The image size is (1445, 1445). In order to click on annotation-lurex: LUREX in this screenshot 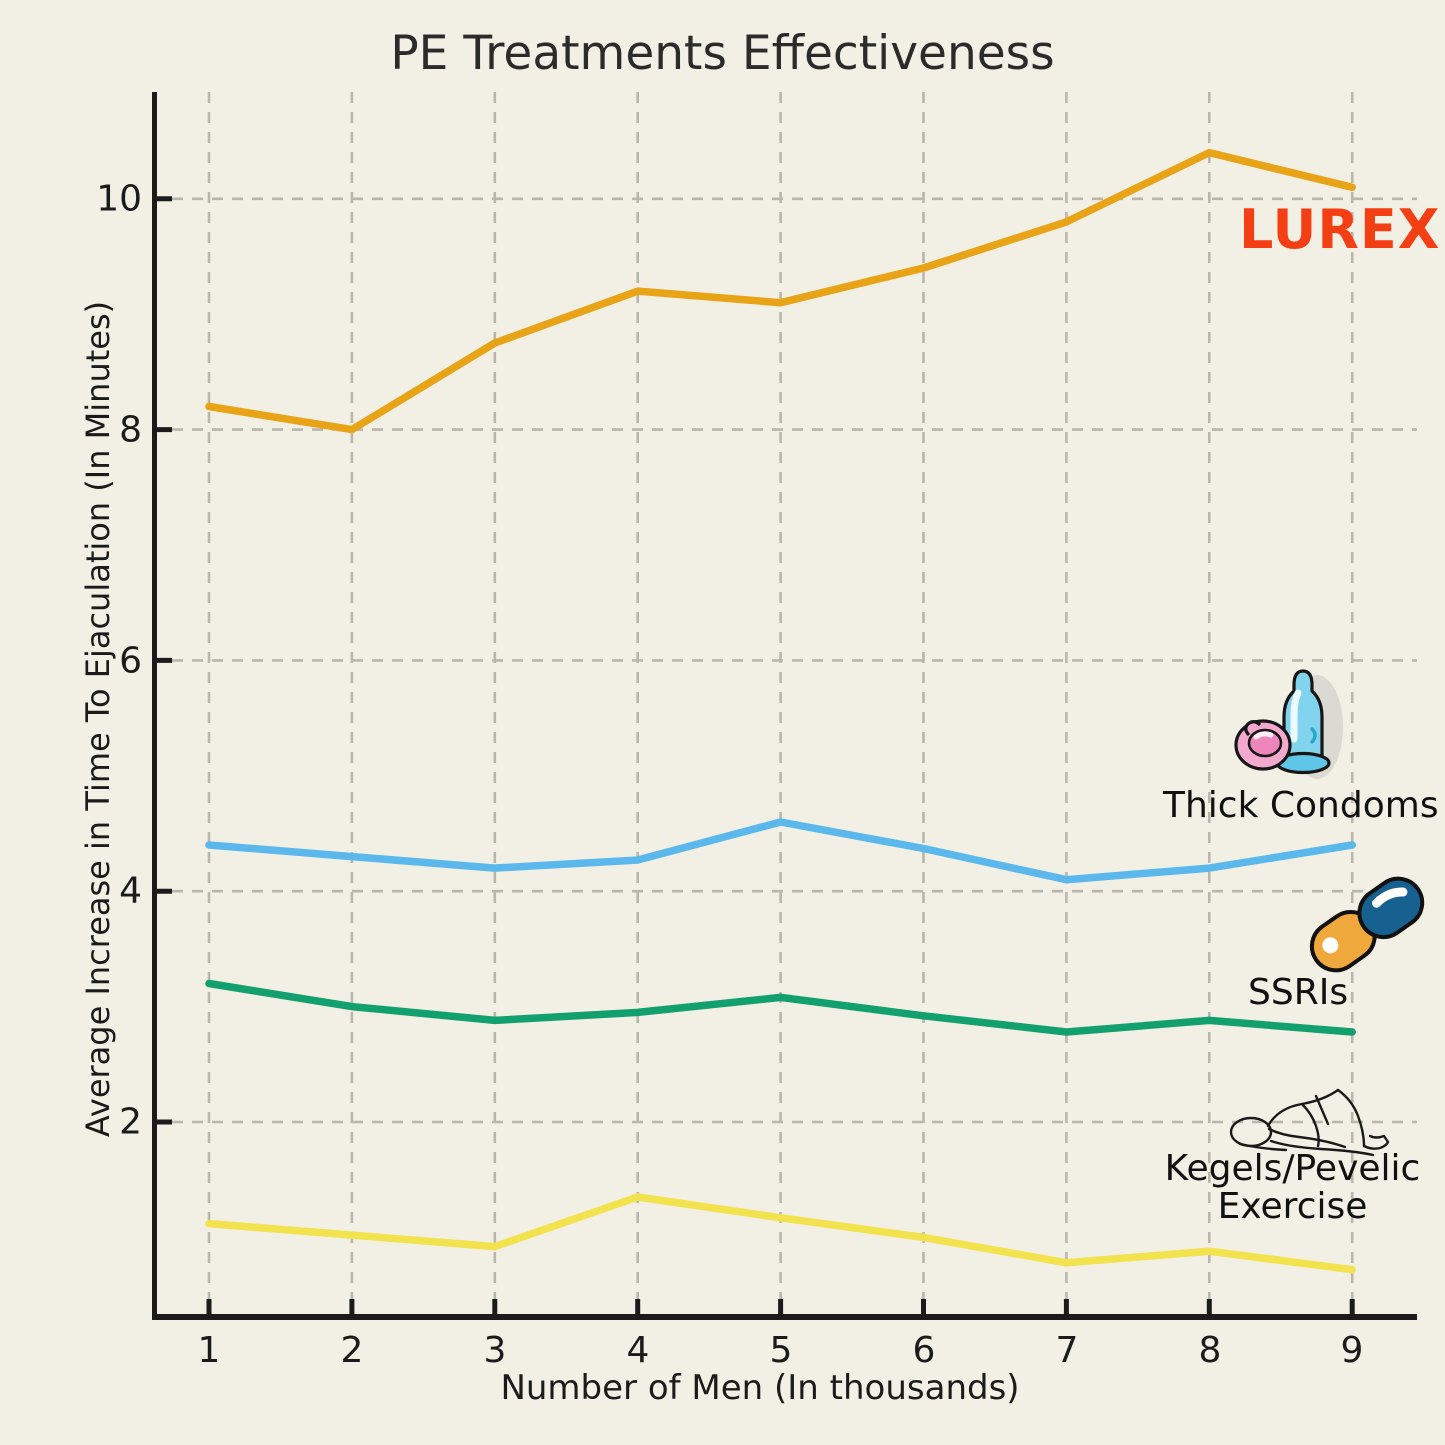, I will do `click(1340, 229)`.